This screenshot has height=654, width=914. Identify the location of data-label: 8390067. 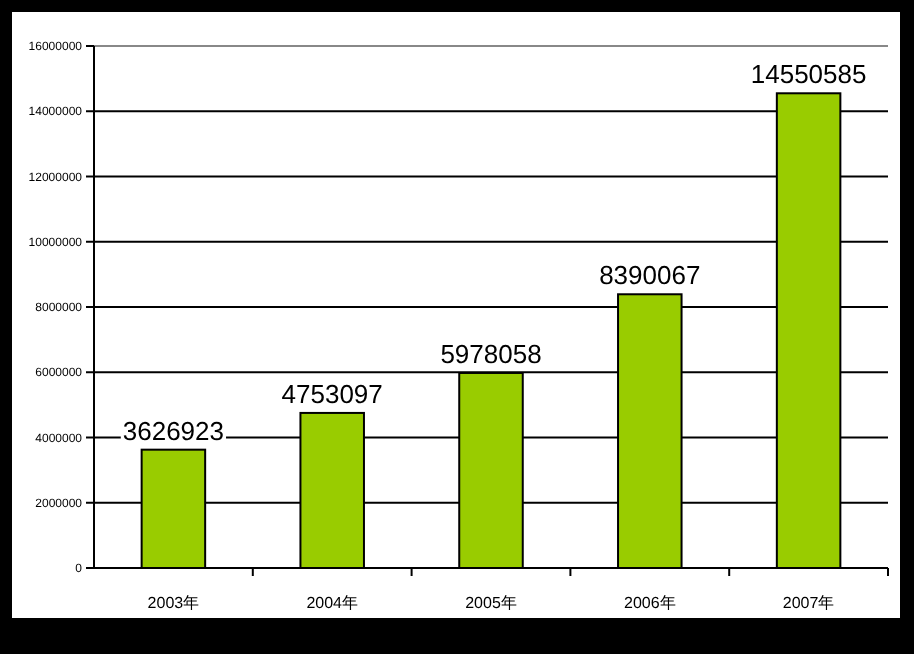
(650, 275).